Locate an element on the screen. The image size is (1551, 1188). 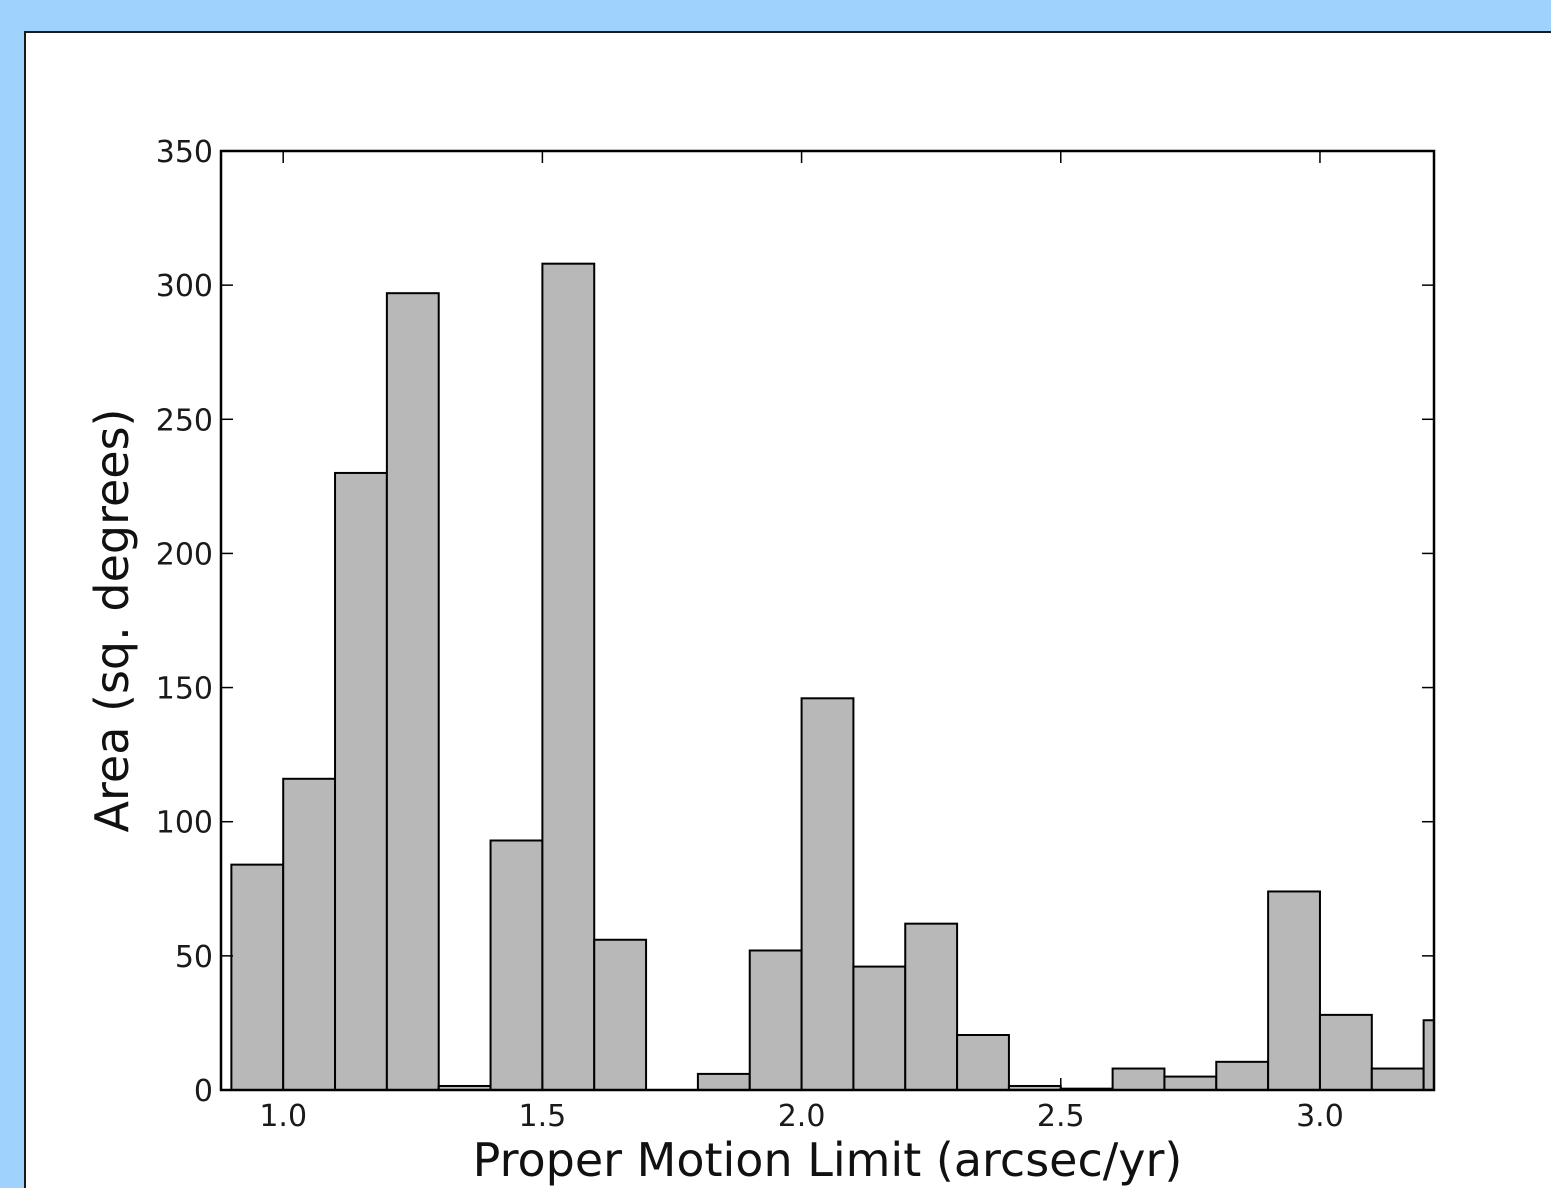
x-axis-label: Proper Motion Limit (arcsec/yr) is located at coordinates (828, 1160).